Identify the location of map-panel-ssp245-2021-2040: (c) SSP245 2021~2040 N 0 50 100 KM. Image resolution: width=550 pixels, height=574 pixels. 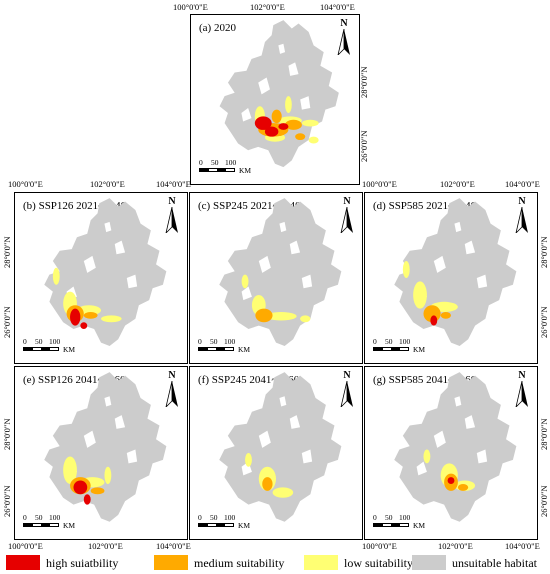
(276, 278).